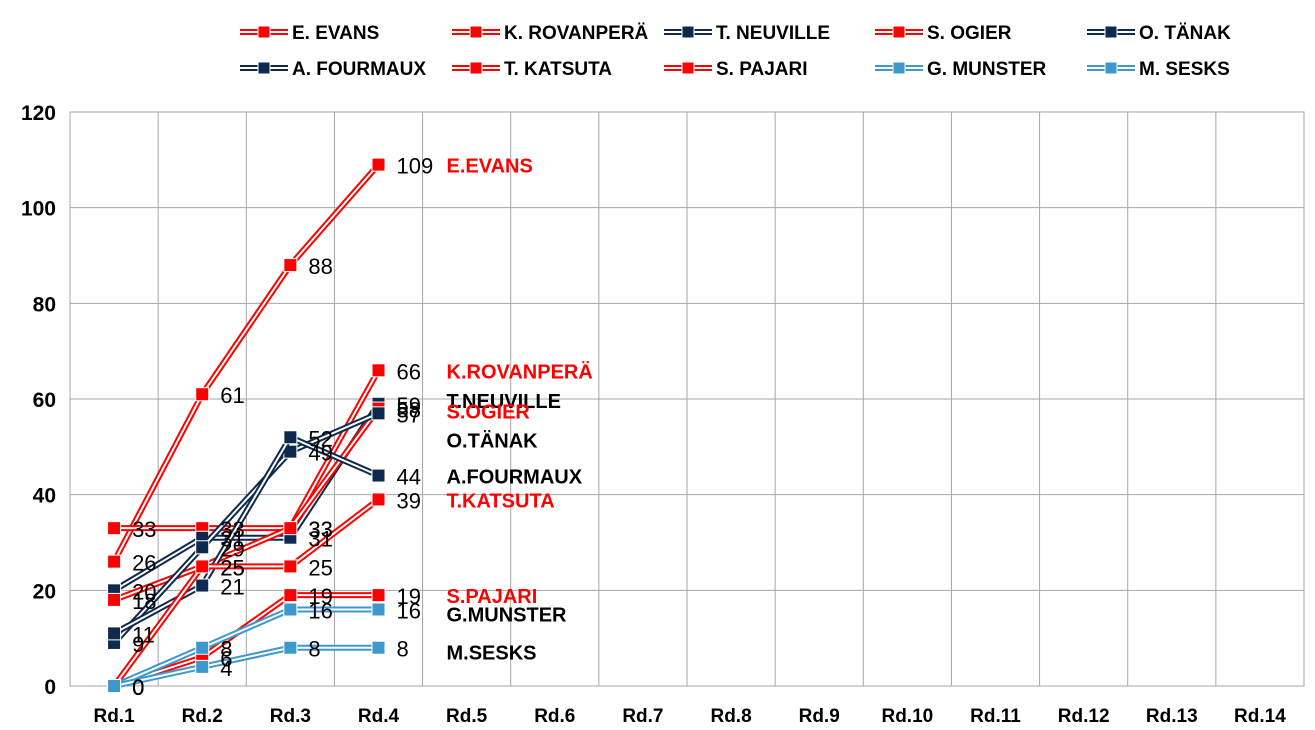  What do you see at coordinates (969, 33) in the screenshot?
I see `legend-label: S. OGIER` at bounding box center [969, 33].